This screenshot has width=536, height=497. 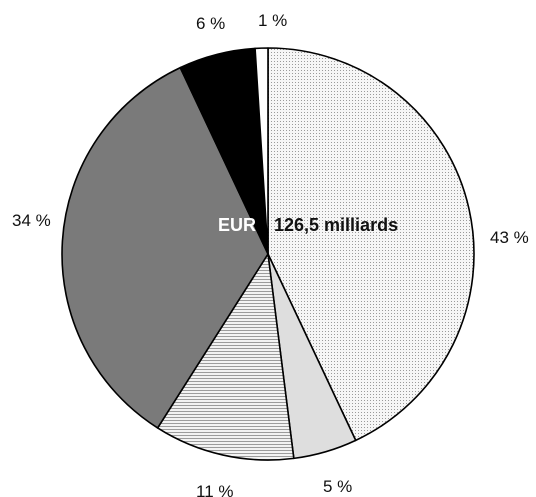 I want to click on center-total: EUR 126,5 milliards, so click(x=308, y=225).